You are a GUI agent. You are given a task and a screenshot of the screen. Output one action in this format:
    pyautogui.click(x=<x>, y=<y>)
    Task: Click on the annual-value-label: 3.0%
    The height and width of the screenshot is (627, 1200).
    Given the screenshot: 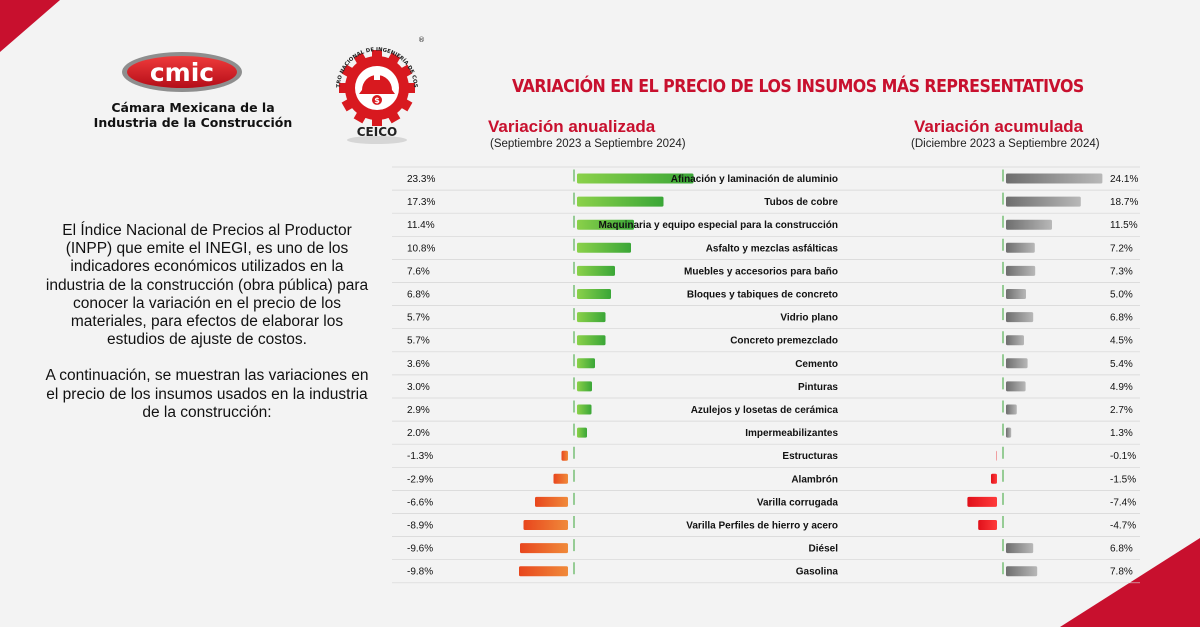 What is the action you would take?
    pyautogui.click(x=418, y=387)
    